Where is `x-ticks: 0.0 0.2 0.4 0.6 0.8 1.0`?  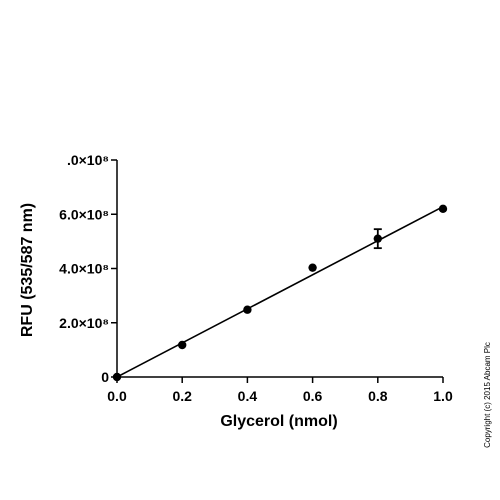
x-ticks: 0.0 0.2 0.4 0.6 0.8 1.0 is located at coordinates (280, 390).